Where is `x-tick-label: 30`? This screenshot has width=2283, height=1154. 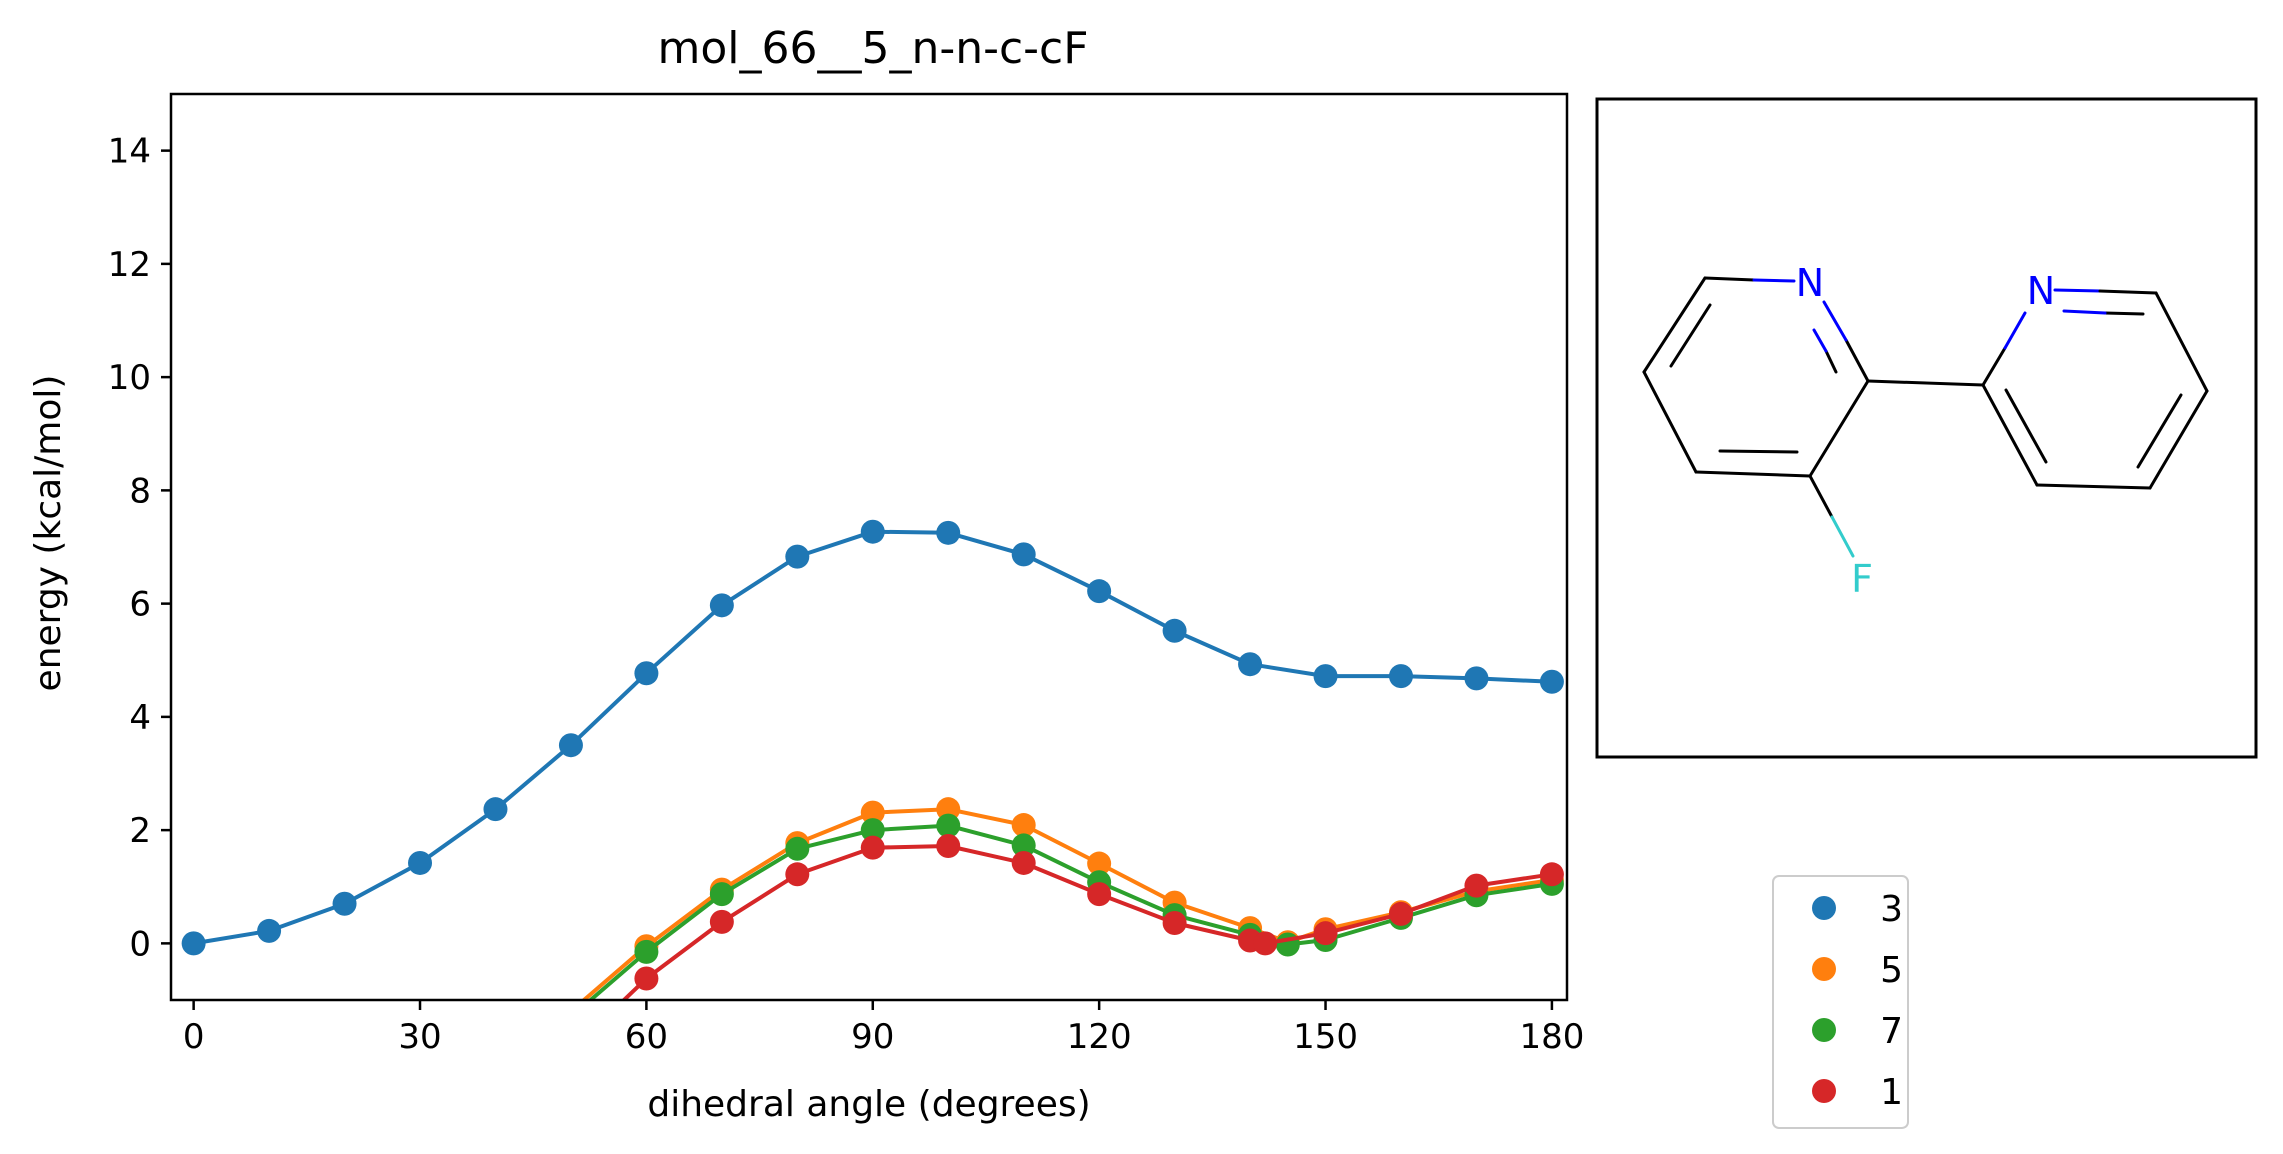
x-tick-label: 30 is located at coordinates (419, 1037).